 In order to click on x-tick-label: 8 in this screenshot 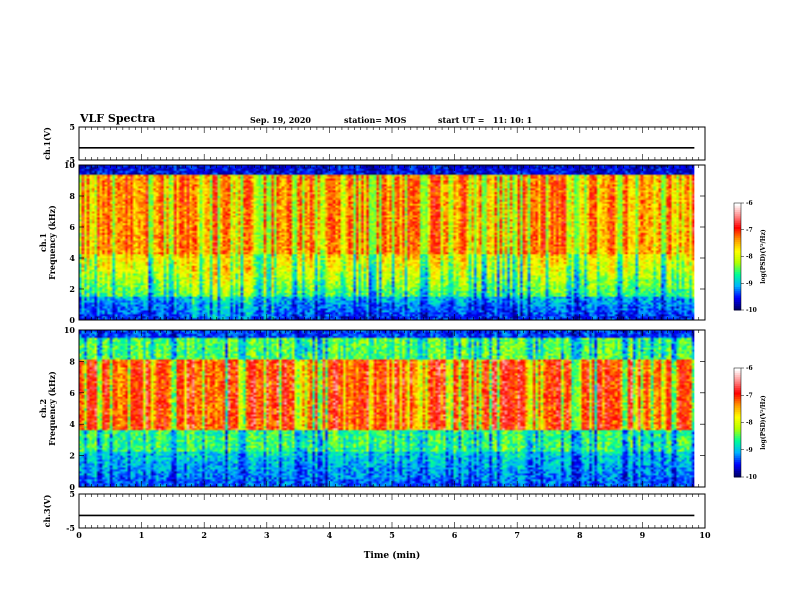, I will do `click(580, 535)`.